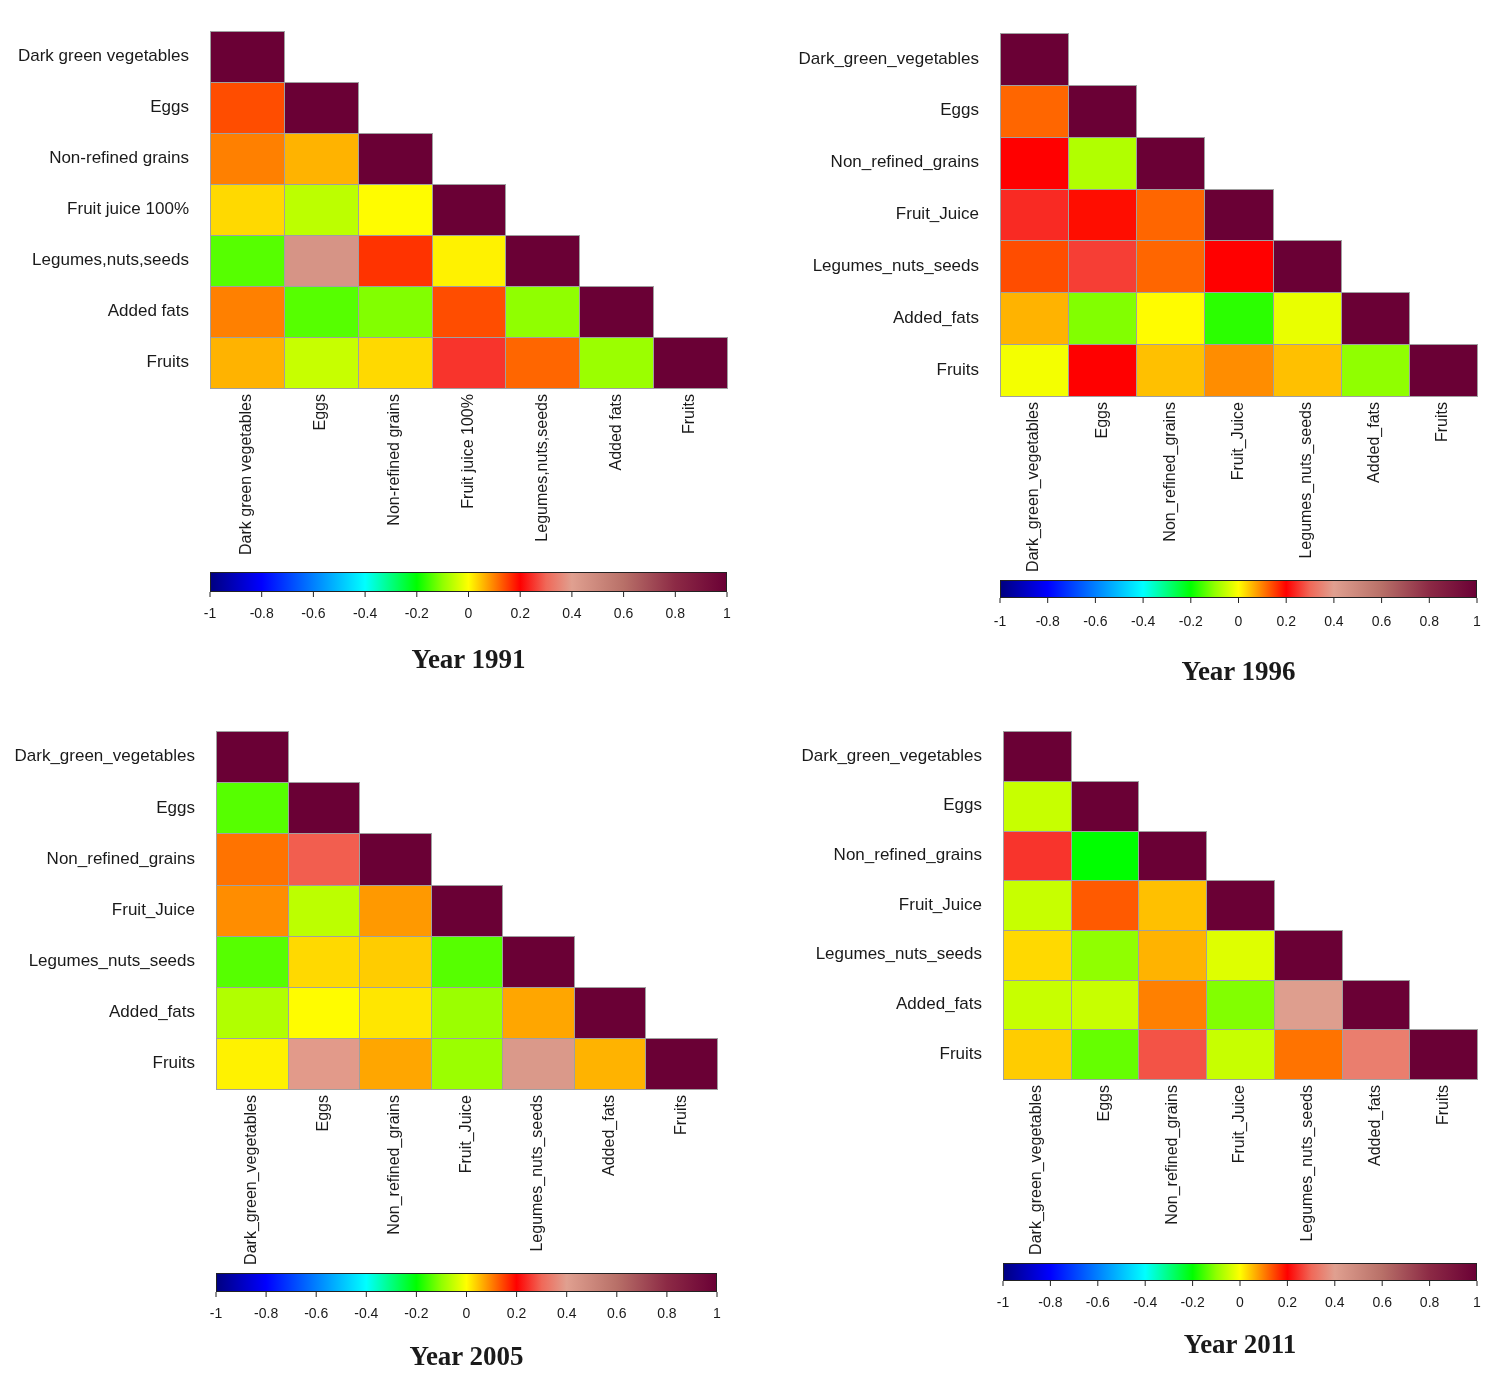  What do you see at coordinates (615, 432) in the screenshot?
I see `x-tick-label: Added fats` at bounding box center [615, 432].